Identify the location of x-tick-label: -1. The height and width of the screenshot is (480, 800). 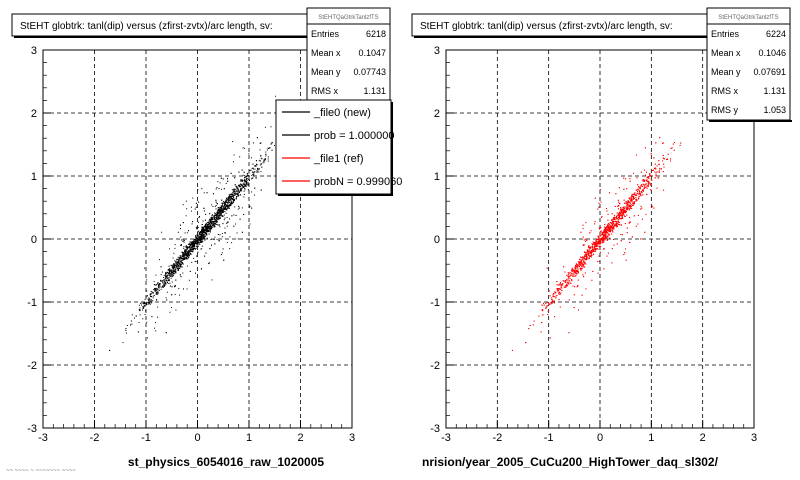
(146, 438).